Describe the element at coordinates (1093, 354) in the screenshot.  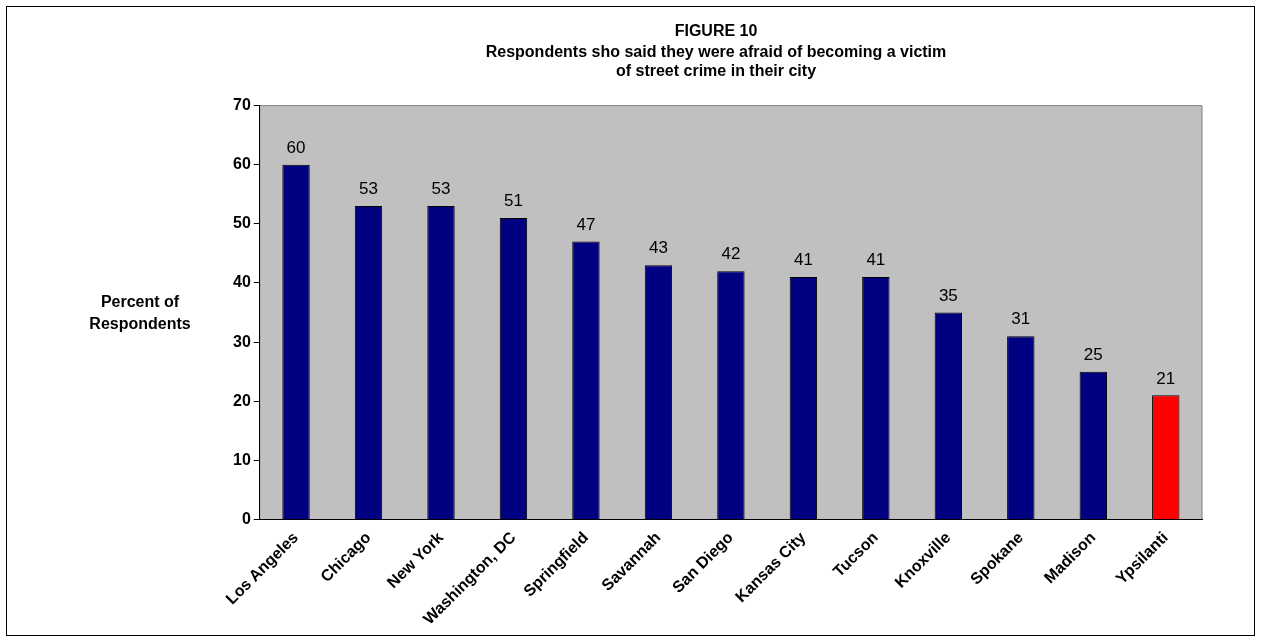
I see `data-label: 25` at that location.